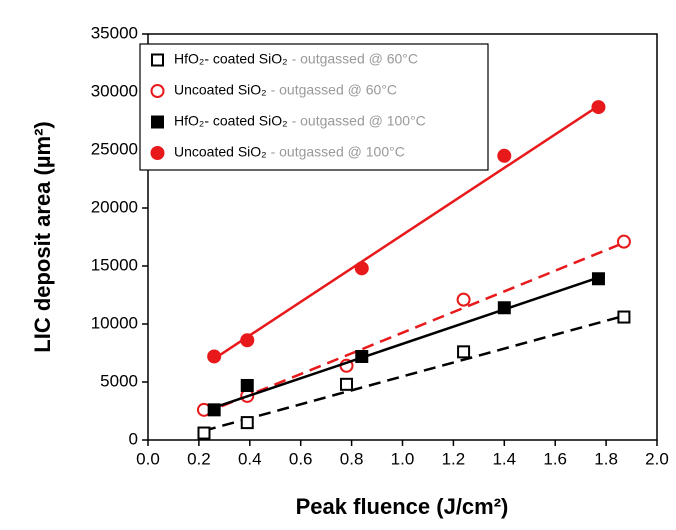 The height and width of the screenshot is (530, 676). What do you see at coordinates (403, 458) in the screenshot?
I see `x-tick-label: 1.0` at bounding box center [403, 458].